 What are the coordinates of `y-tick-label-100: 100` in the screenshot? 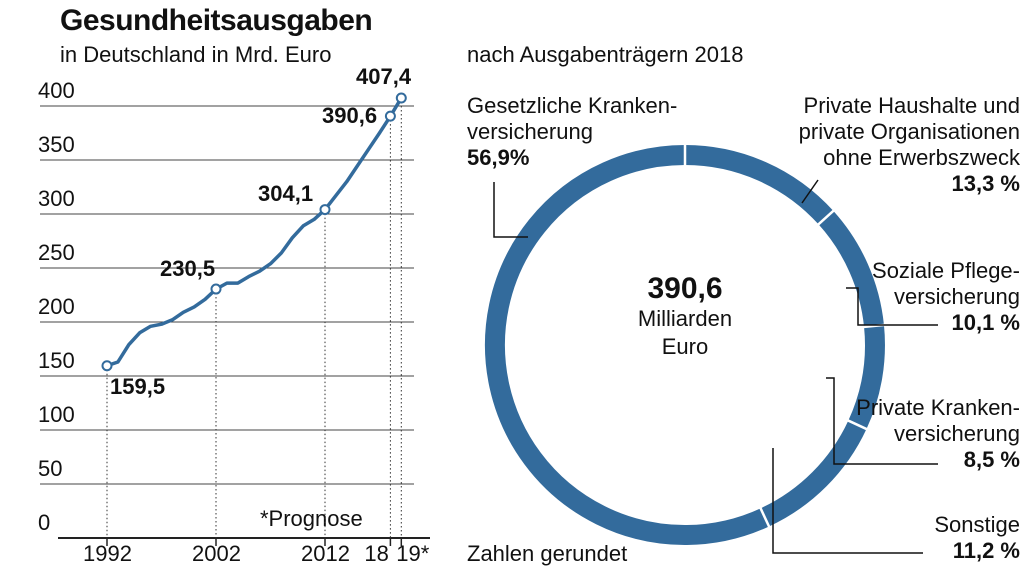 It's located at (56, 414).